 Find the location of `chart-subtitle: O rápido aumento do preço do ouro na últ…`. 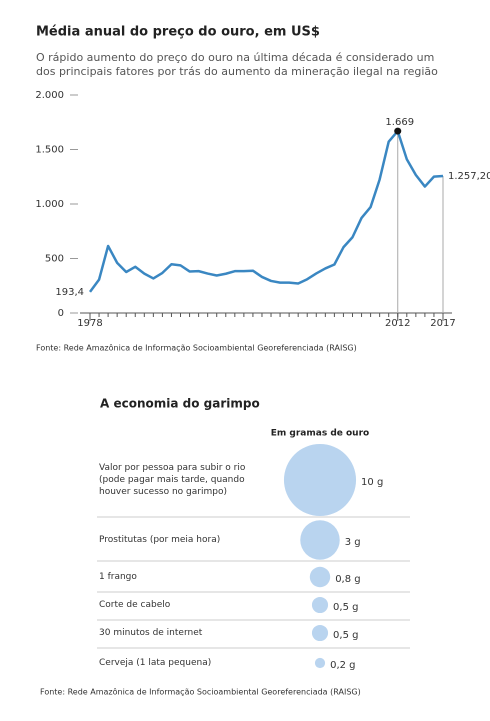

chart-subtitle: O rápido aumento do preço do ouro na últ… is located at coordinates (237, 64).